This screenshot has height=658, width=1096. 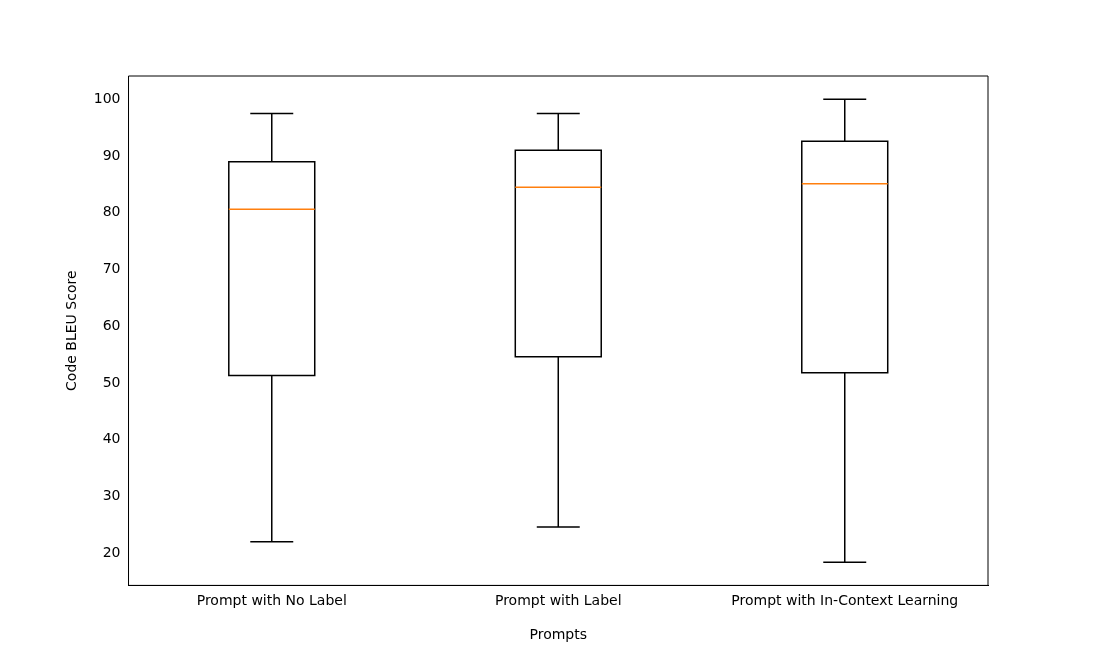 What do you see at coordinates (111, 438) in the screenshot?
I see `y-tick-label: 40` at bounding box center [111, 438].